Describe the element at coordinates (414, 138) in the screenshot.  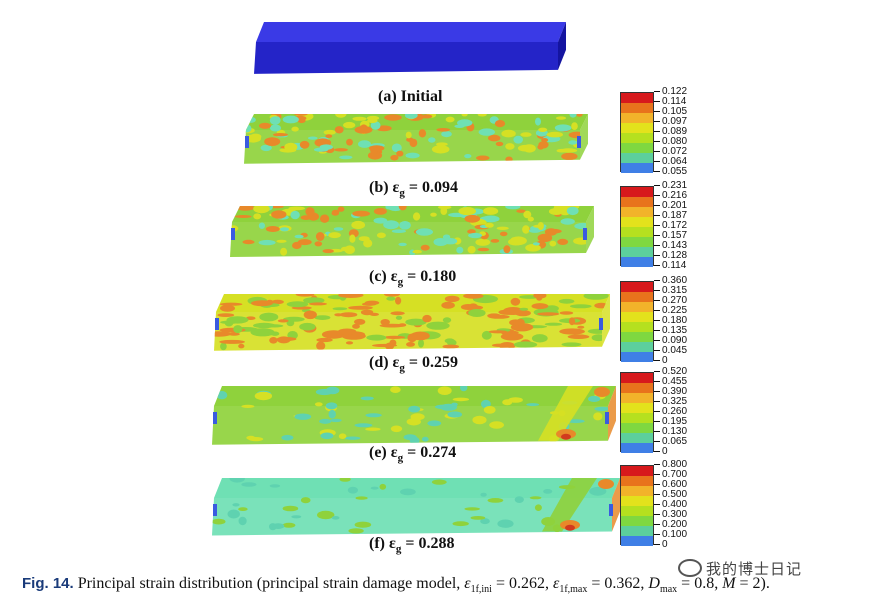
I see `beam-b-contours` at that location.